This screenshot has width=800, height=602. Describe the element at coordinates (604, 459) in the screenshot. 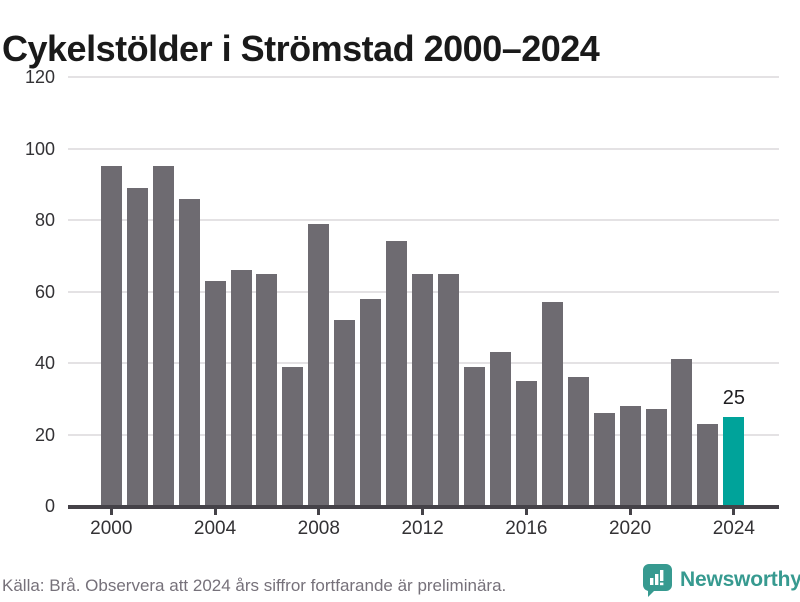

I see `bar-2019` at that location.